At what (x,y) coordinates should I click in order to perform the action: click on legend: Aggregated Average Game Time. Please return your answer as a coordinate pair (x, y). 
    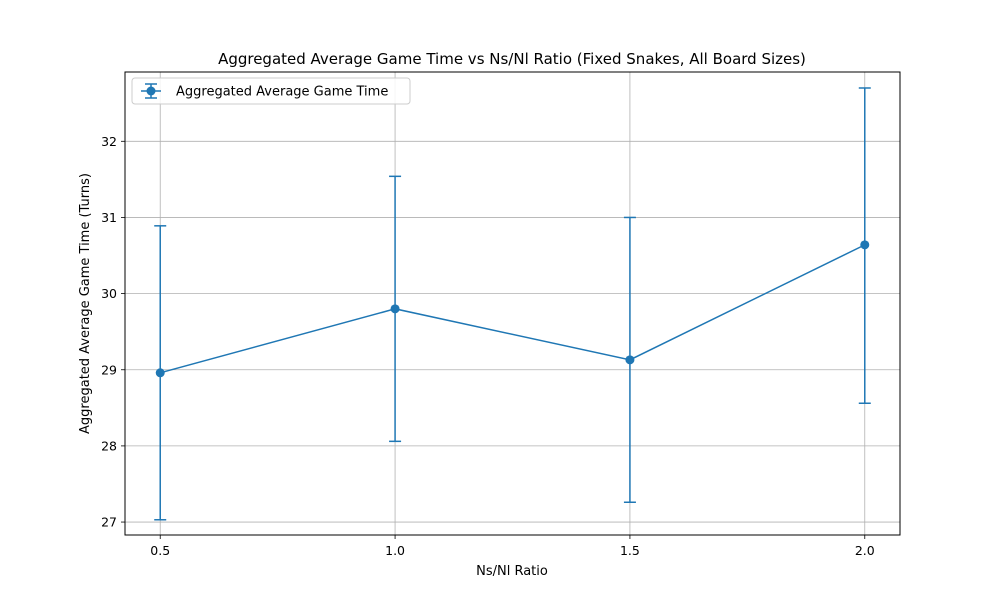
    Looking at the image, I should click on (271, 91).